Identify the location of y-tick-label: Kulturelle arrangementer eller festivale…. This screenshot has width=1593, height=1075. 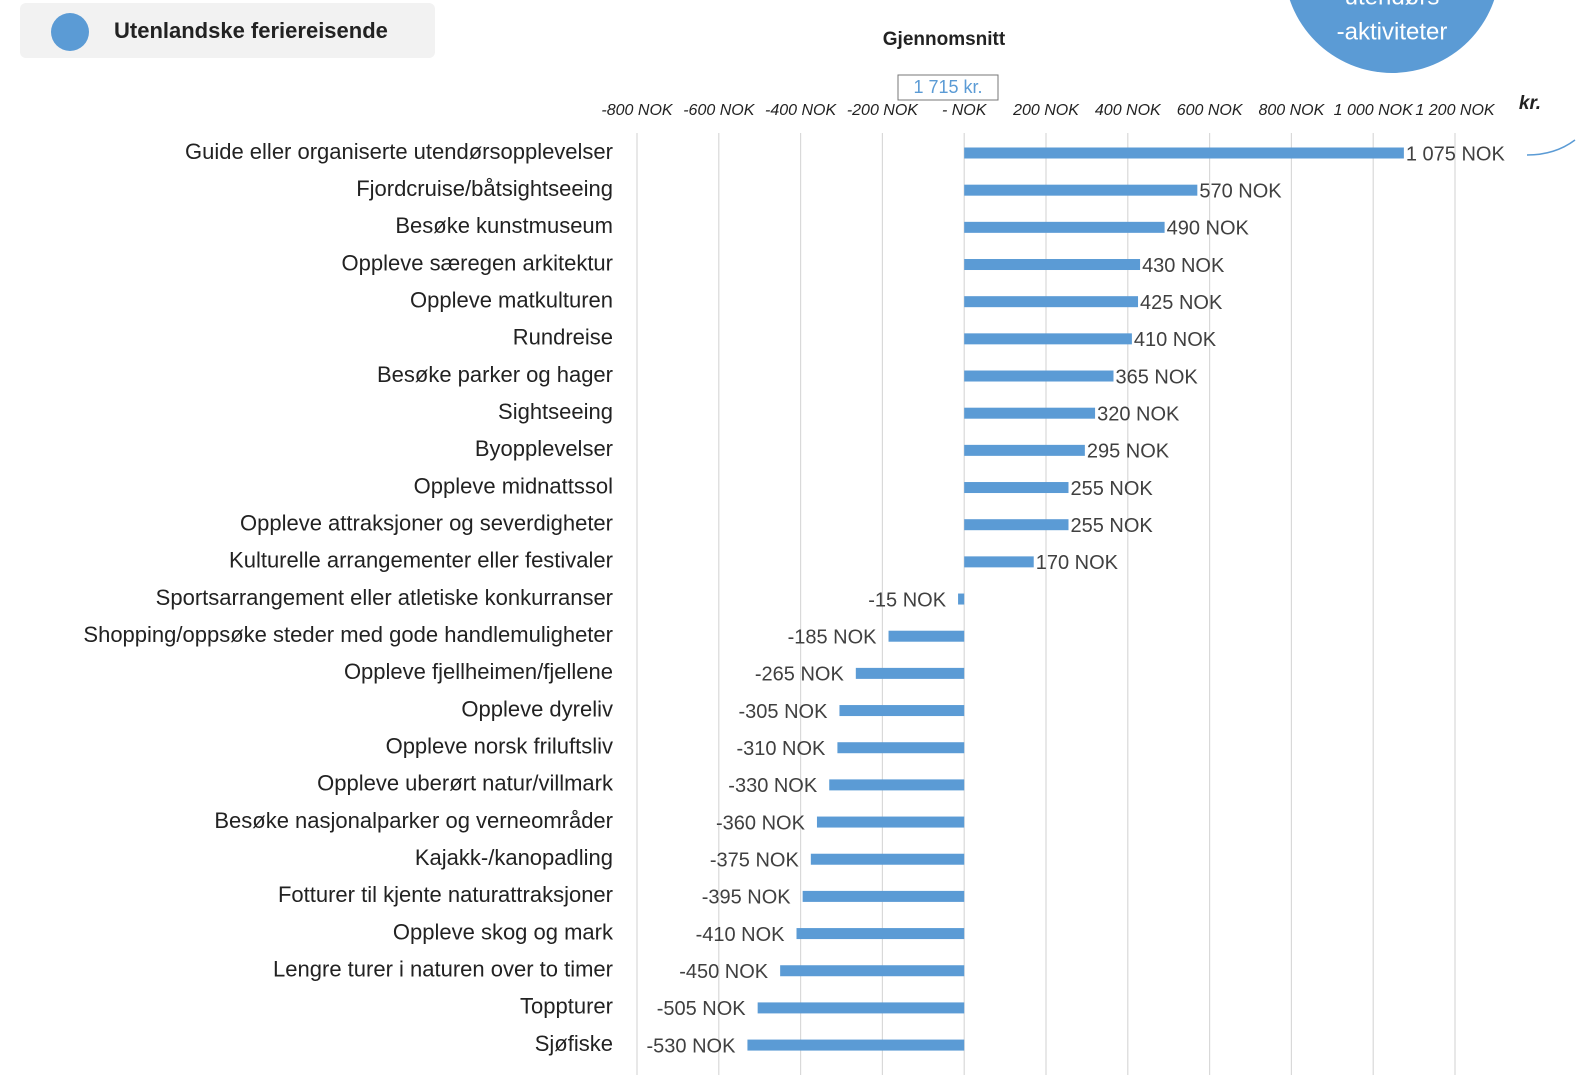
(421, 560).